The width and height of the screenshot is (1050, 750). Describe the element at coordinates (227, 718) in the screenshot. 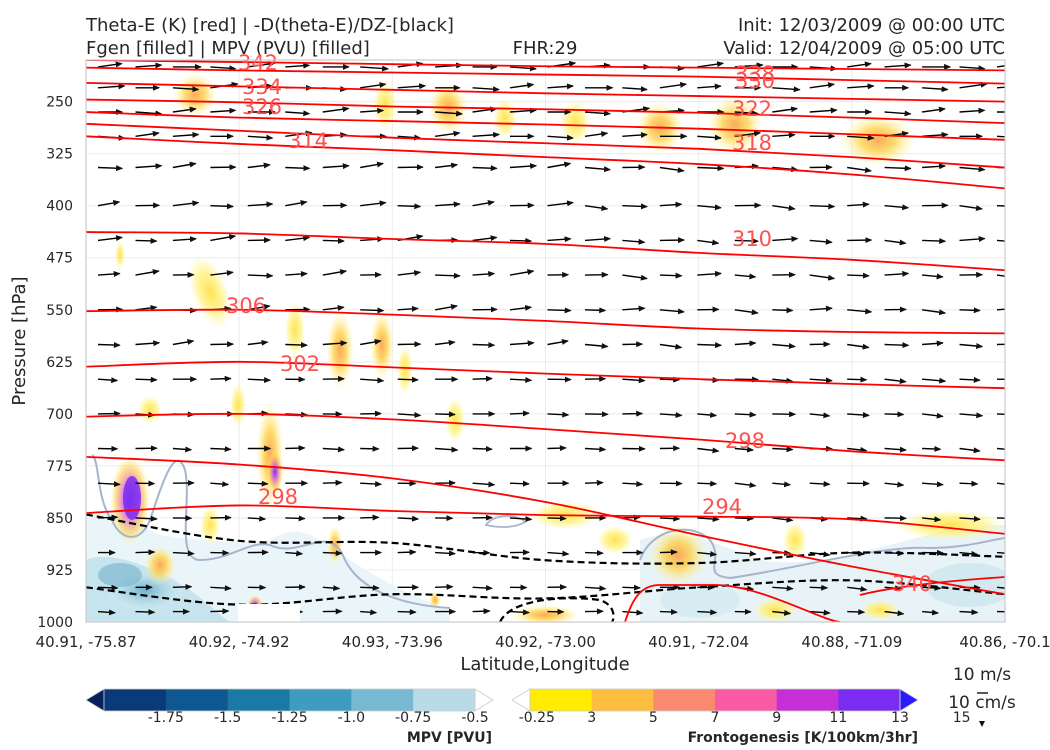

I see `colorbar-tick-label: -1.5` at that location.